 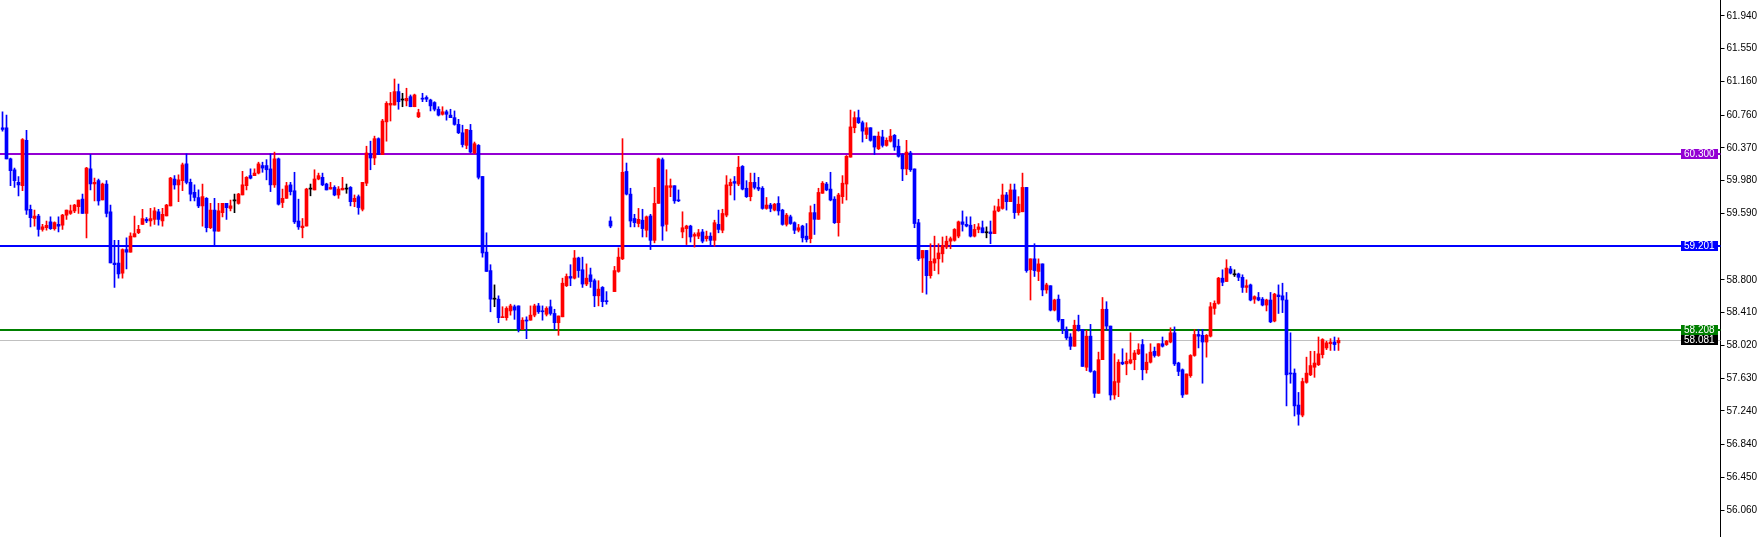 What do you see at coordinates (1742, 213) in the screenshot?
I see `y-tick-label: 59.590` at bounding box center [1742, 213].